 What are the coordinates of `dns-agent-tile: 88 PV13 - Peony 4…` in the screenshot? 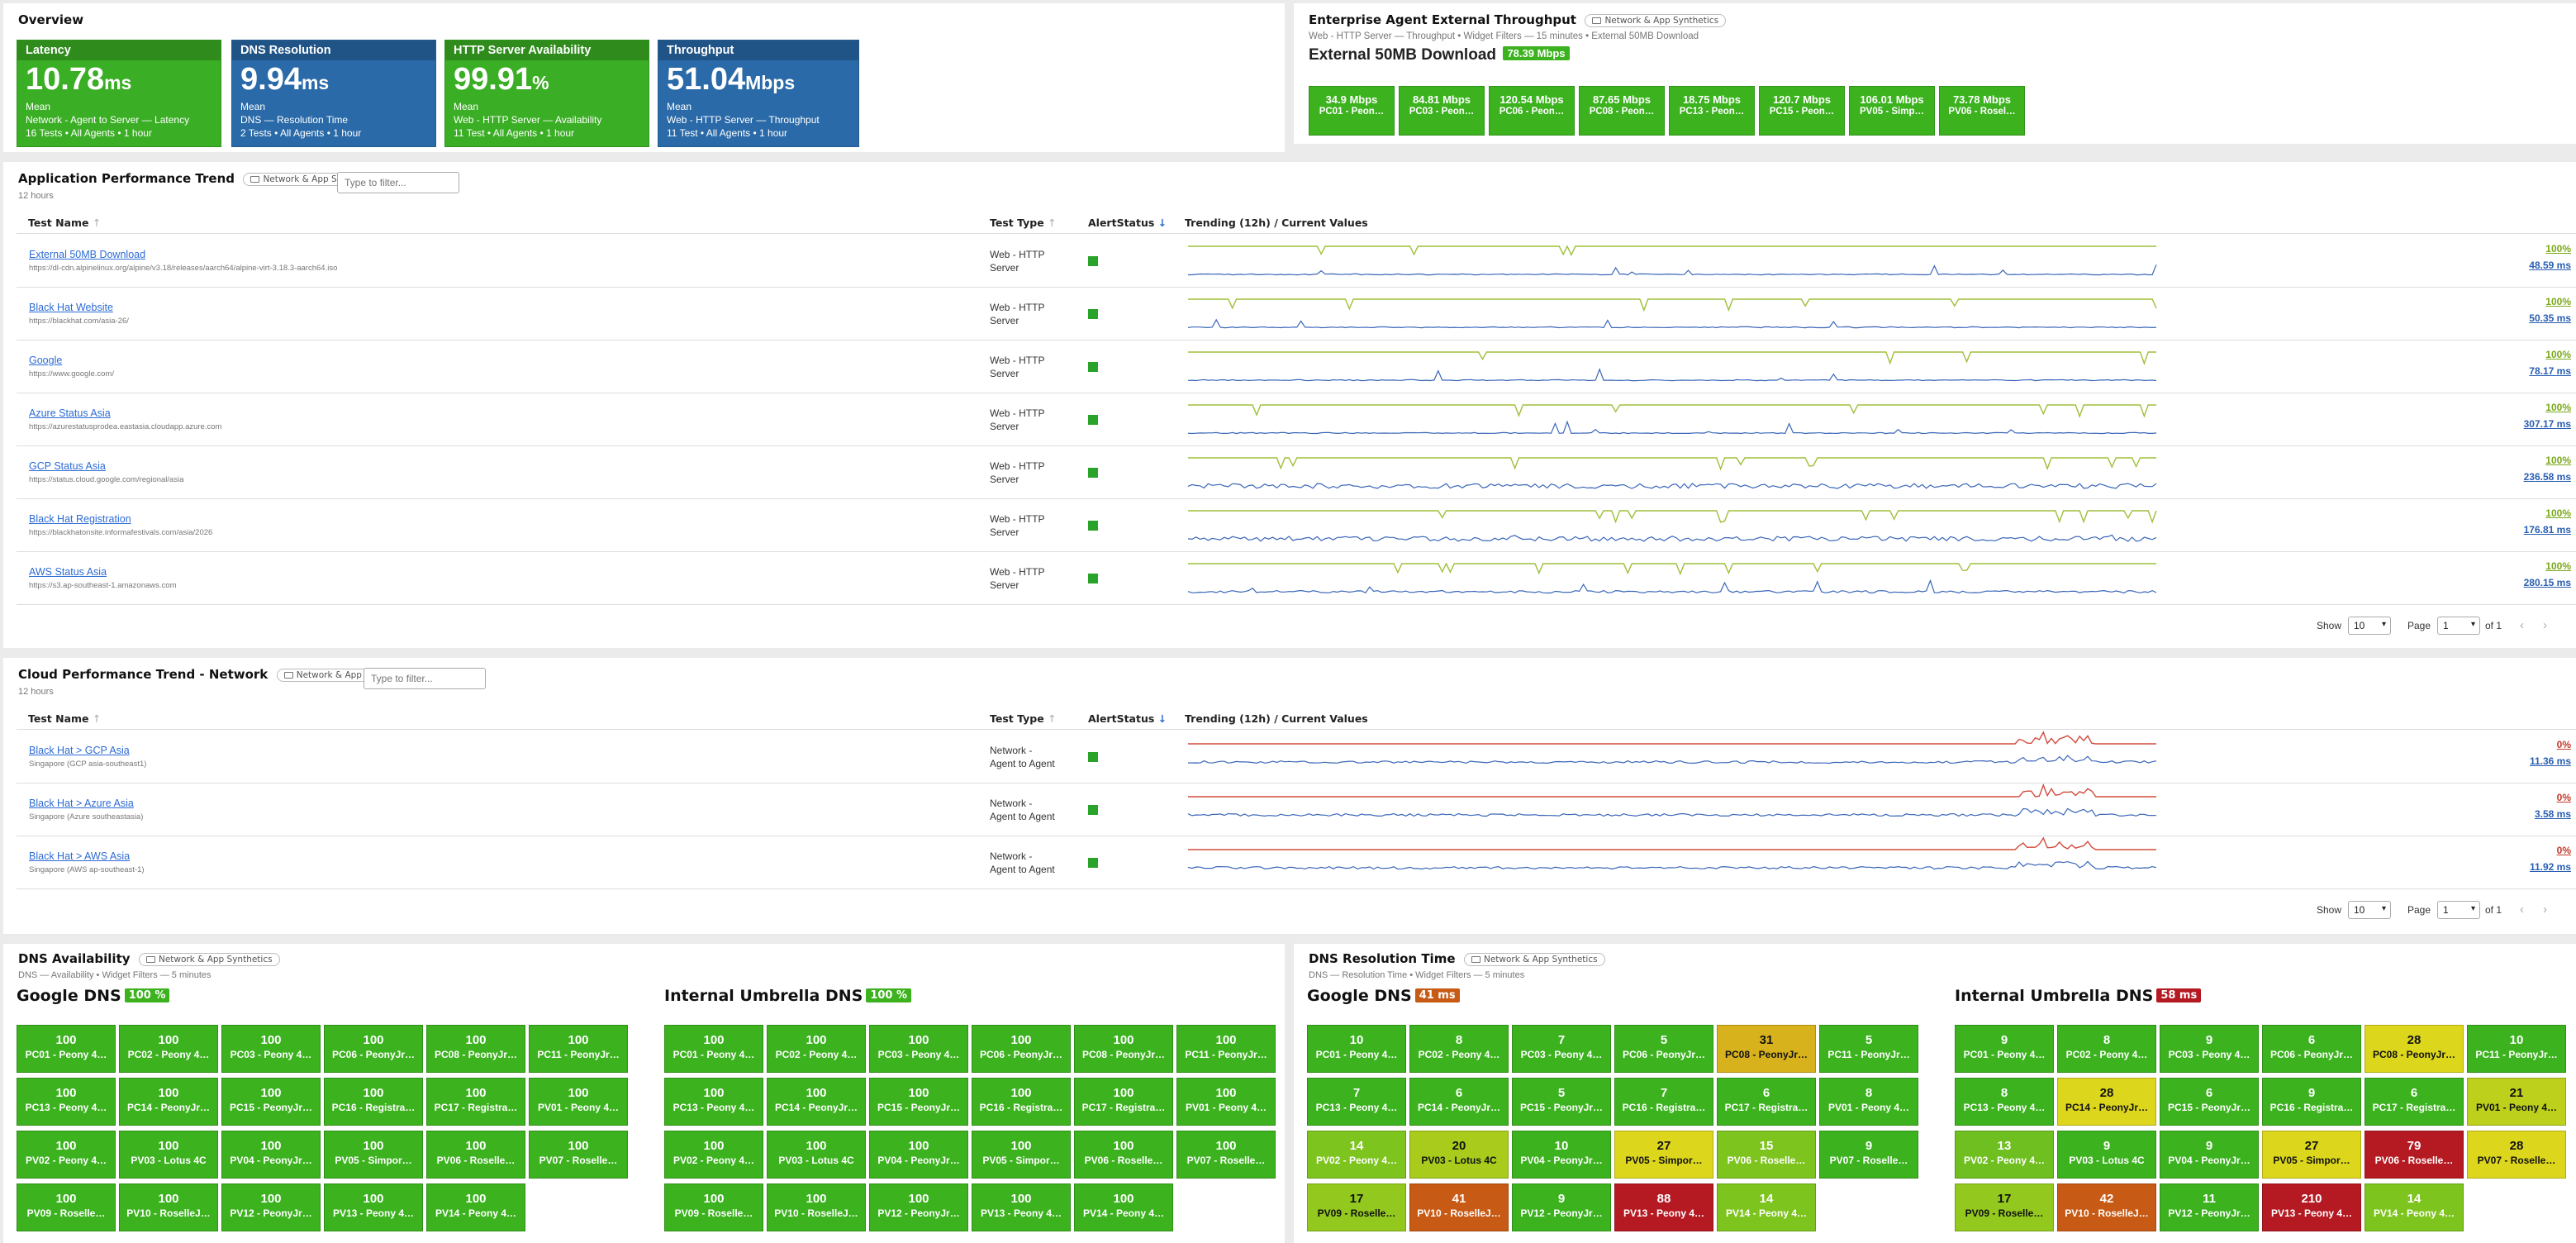 It's located at (1663, 1207).